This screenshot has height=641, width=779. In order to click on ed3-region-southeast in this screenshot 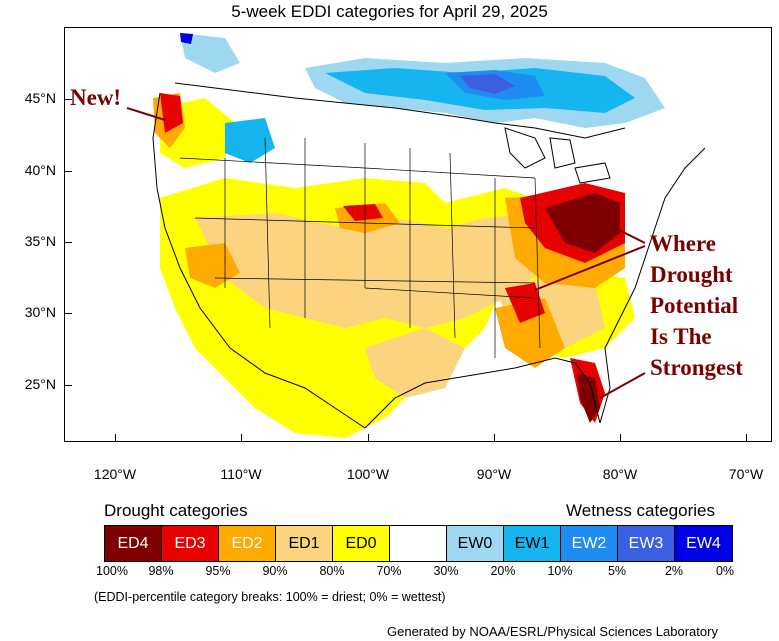, I will do `click(525, 303)`.